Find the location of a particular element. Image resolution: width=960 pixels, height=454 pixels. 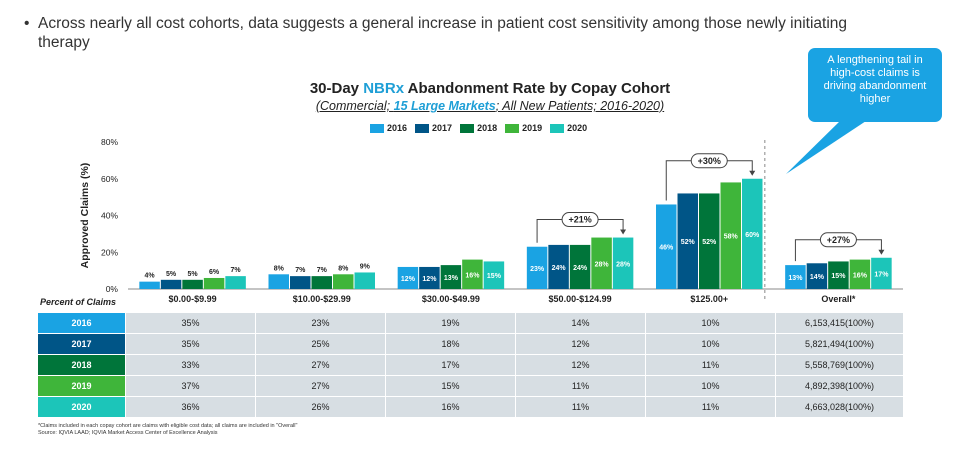

legend-item-2017: 2017 is located at coordinates (433, 128).